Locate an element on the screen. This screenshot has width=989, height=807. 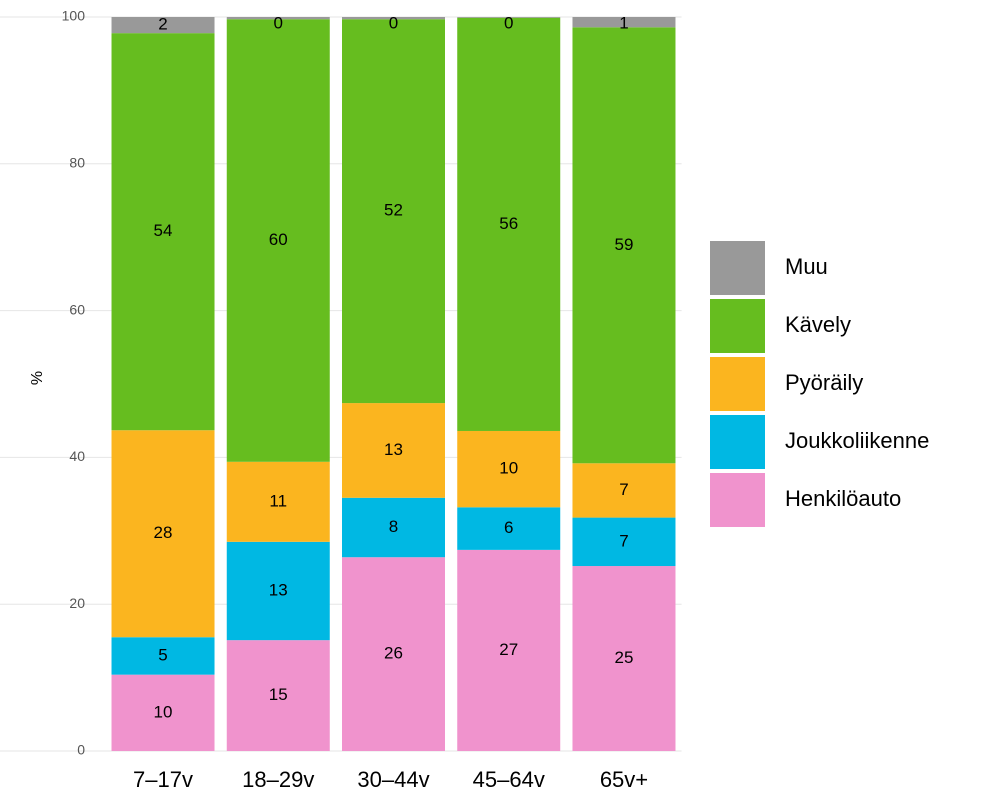
value-label: 52 is located at coordinates (393, 210).